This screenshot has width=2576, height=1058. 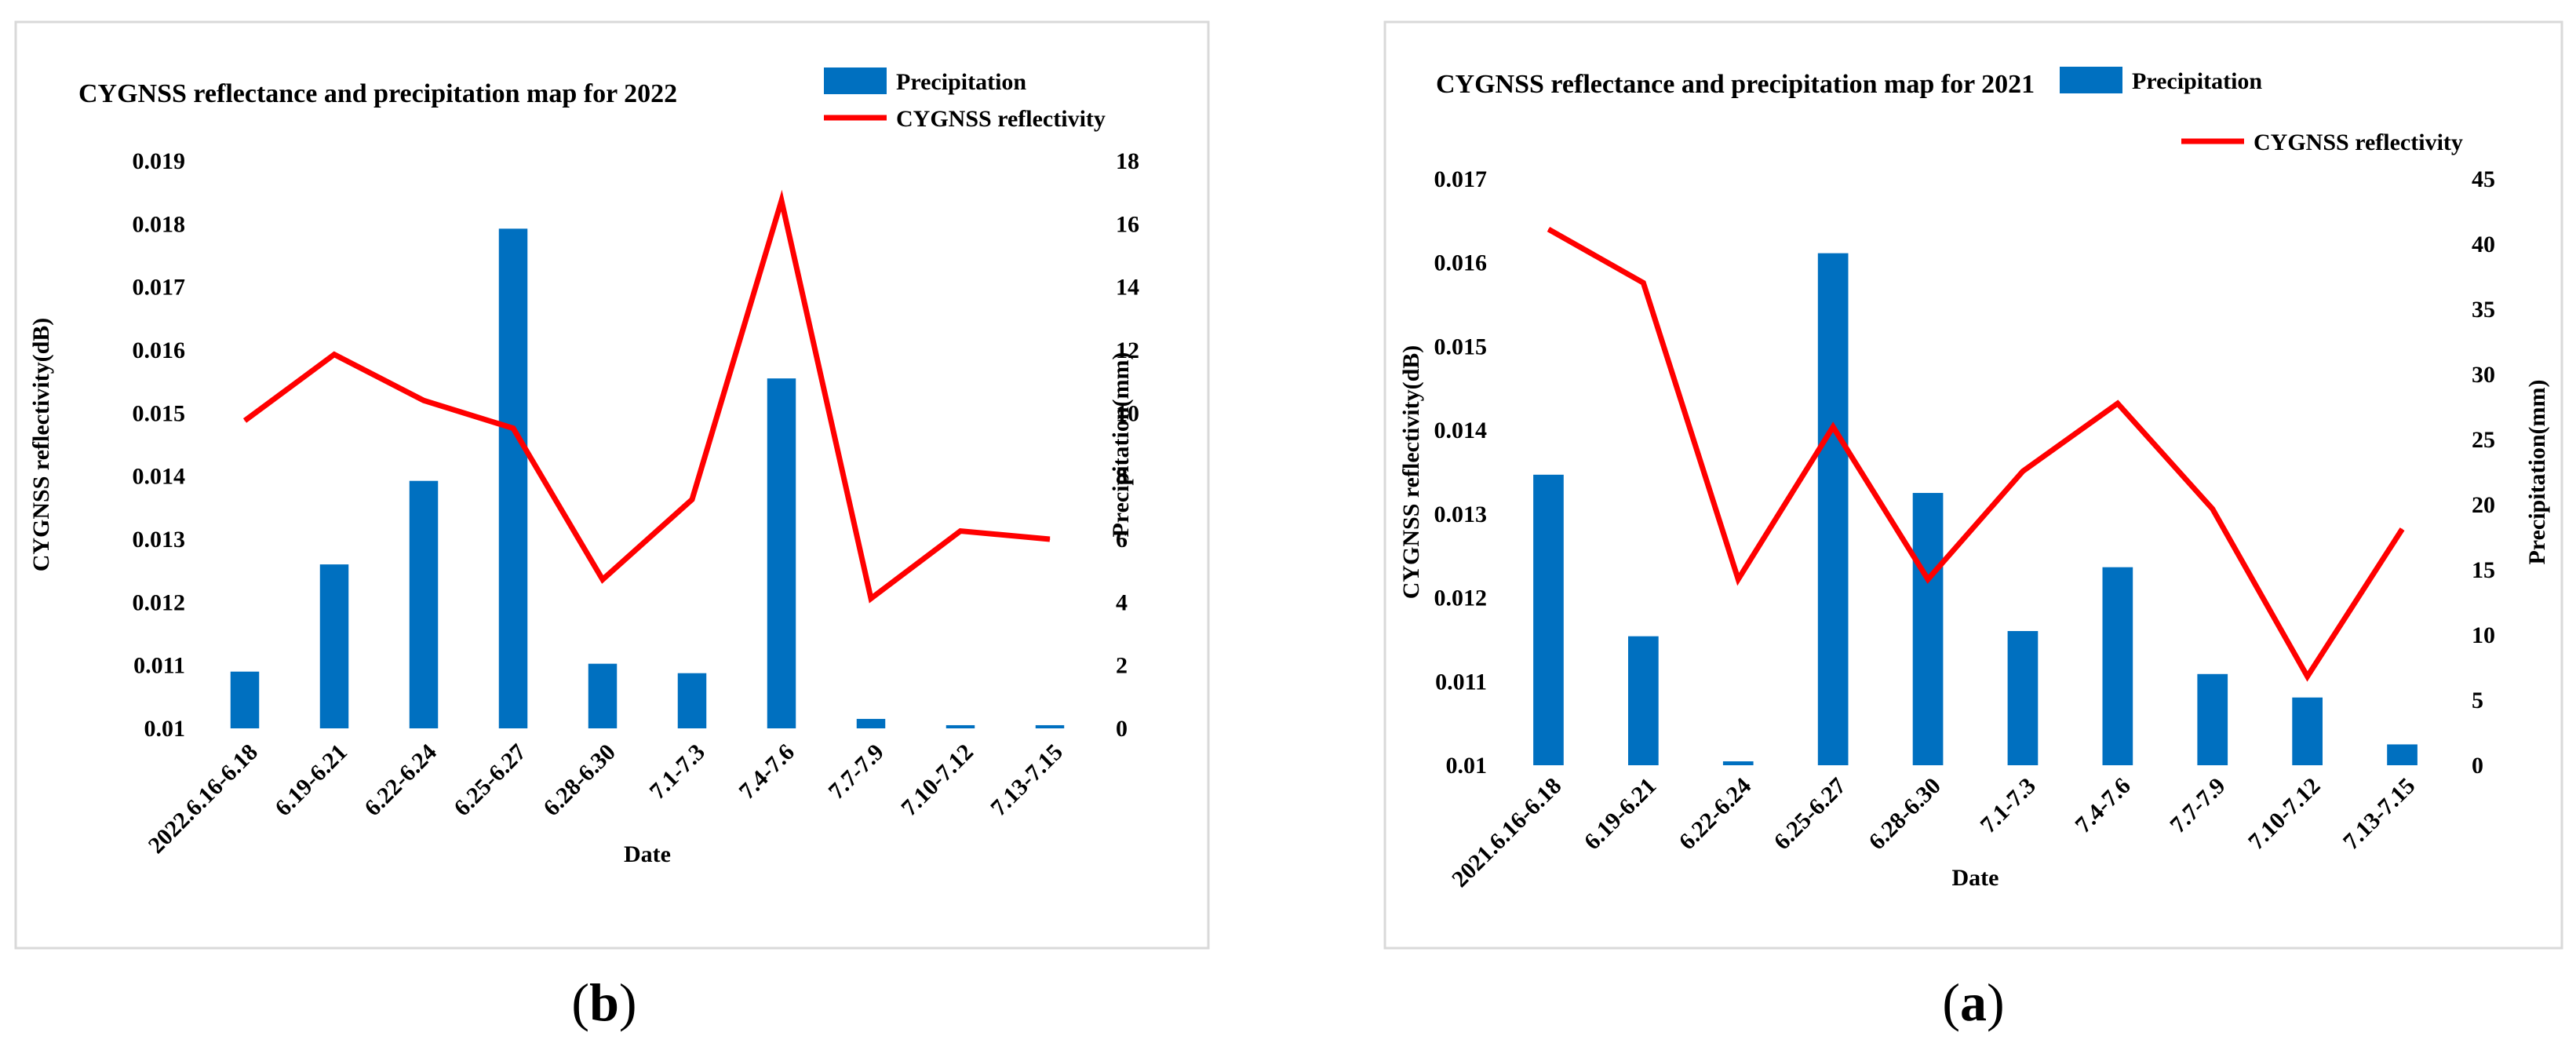 I want to click on right-axis-tick-label: 15, so click(x=2483, y=570).